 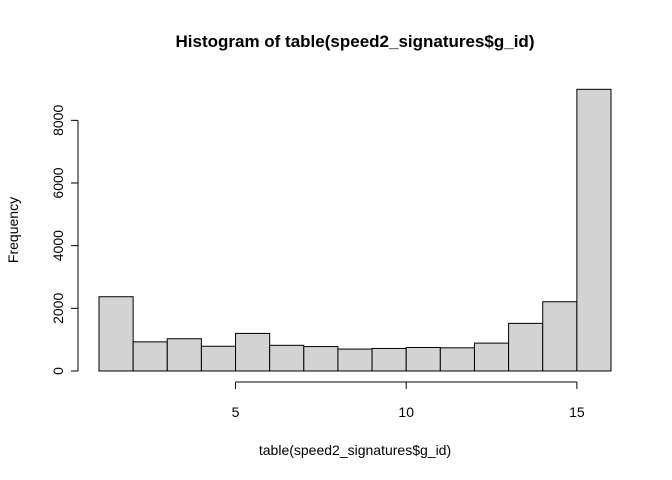 I want to click on x-tick-label: 15, so click(x=577, y=412).